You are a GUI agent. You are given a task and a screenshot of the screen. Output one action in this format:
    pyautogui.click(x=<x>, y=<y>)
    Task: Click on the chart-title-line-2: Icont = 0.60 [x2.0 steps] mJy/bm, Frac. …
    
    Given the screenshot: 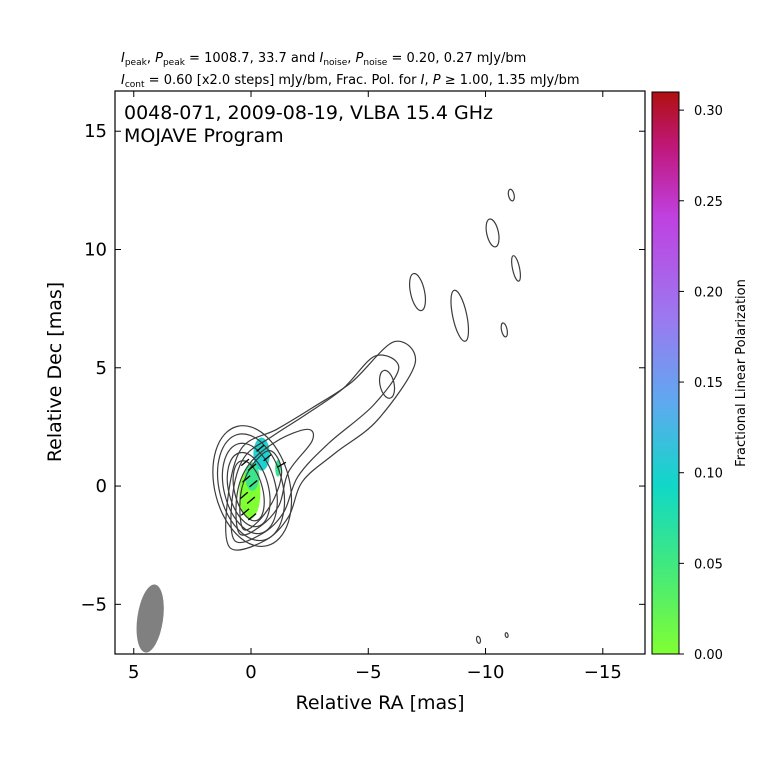 What is the action you would take?
    pyautogui.click(x=350, y=81)
    